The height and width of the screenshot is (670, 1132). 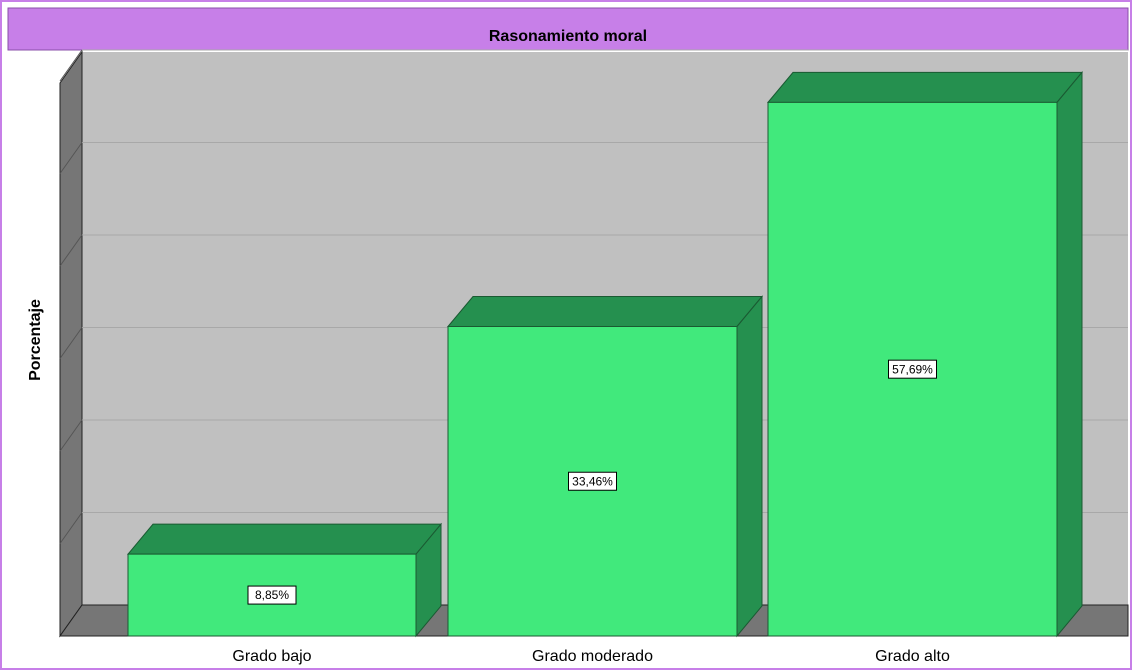 I want to click on value-label: 57,69%, so click(x=912, y=369).